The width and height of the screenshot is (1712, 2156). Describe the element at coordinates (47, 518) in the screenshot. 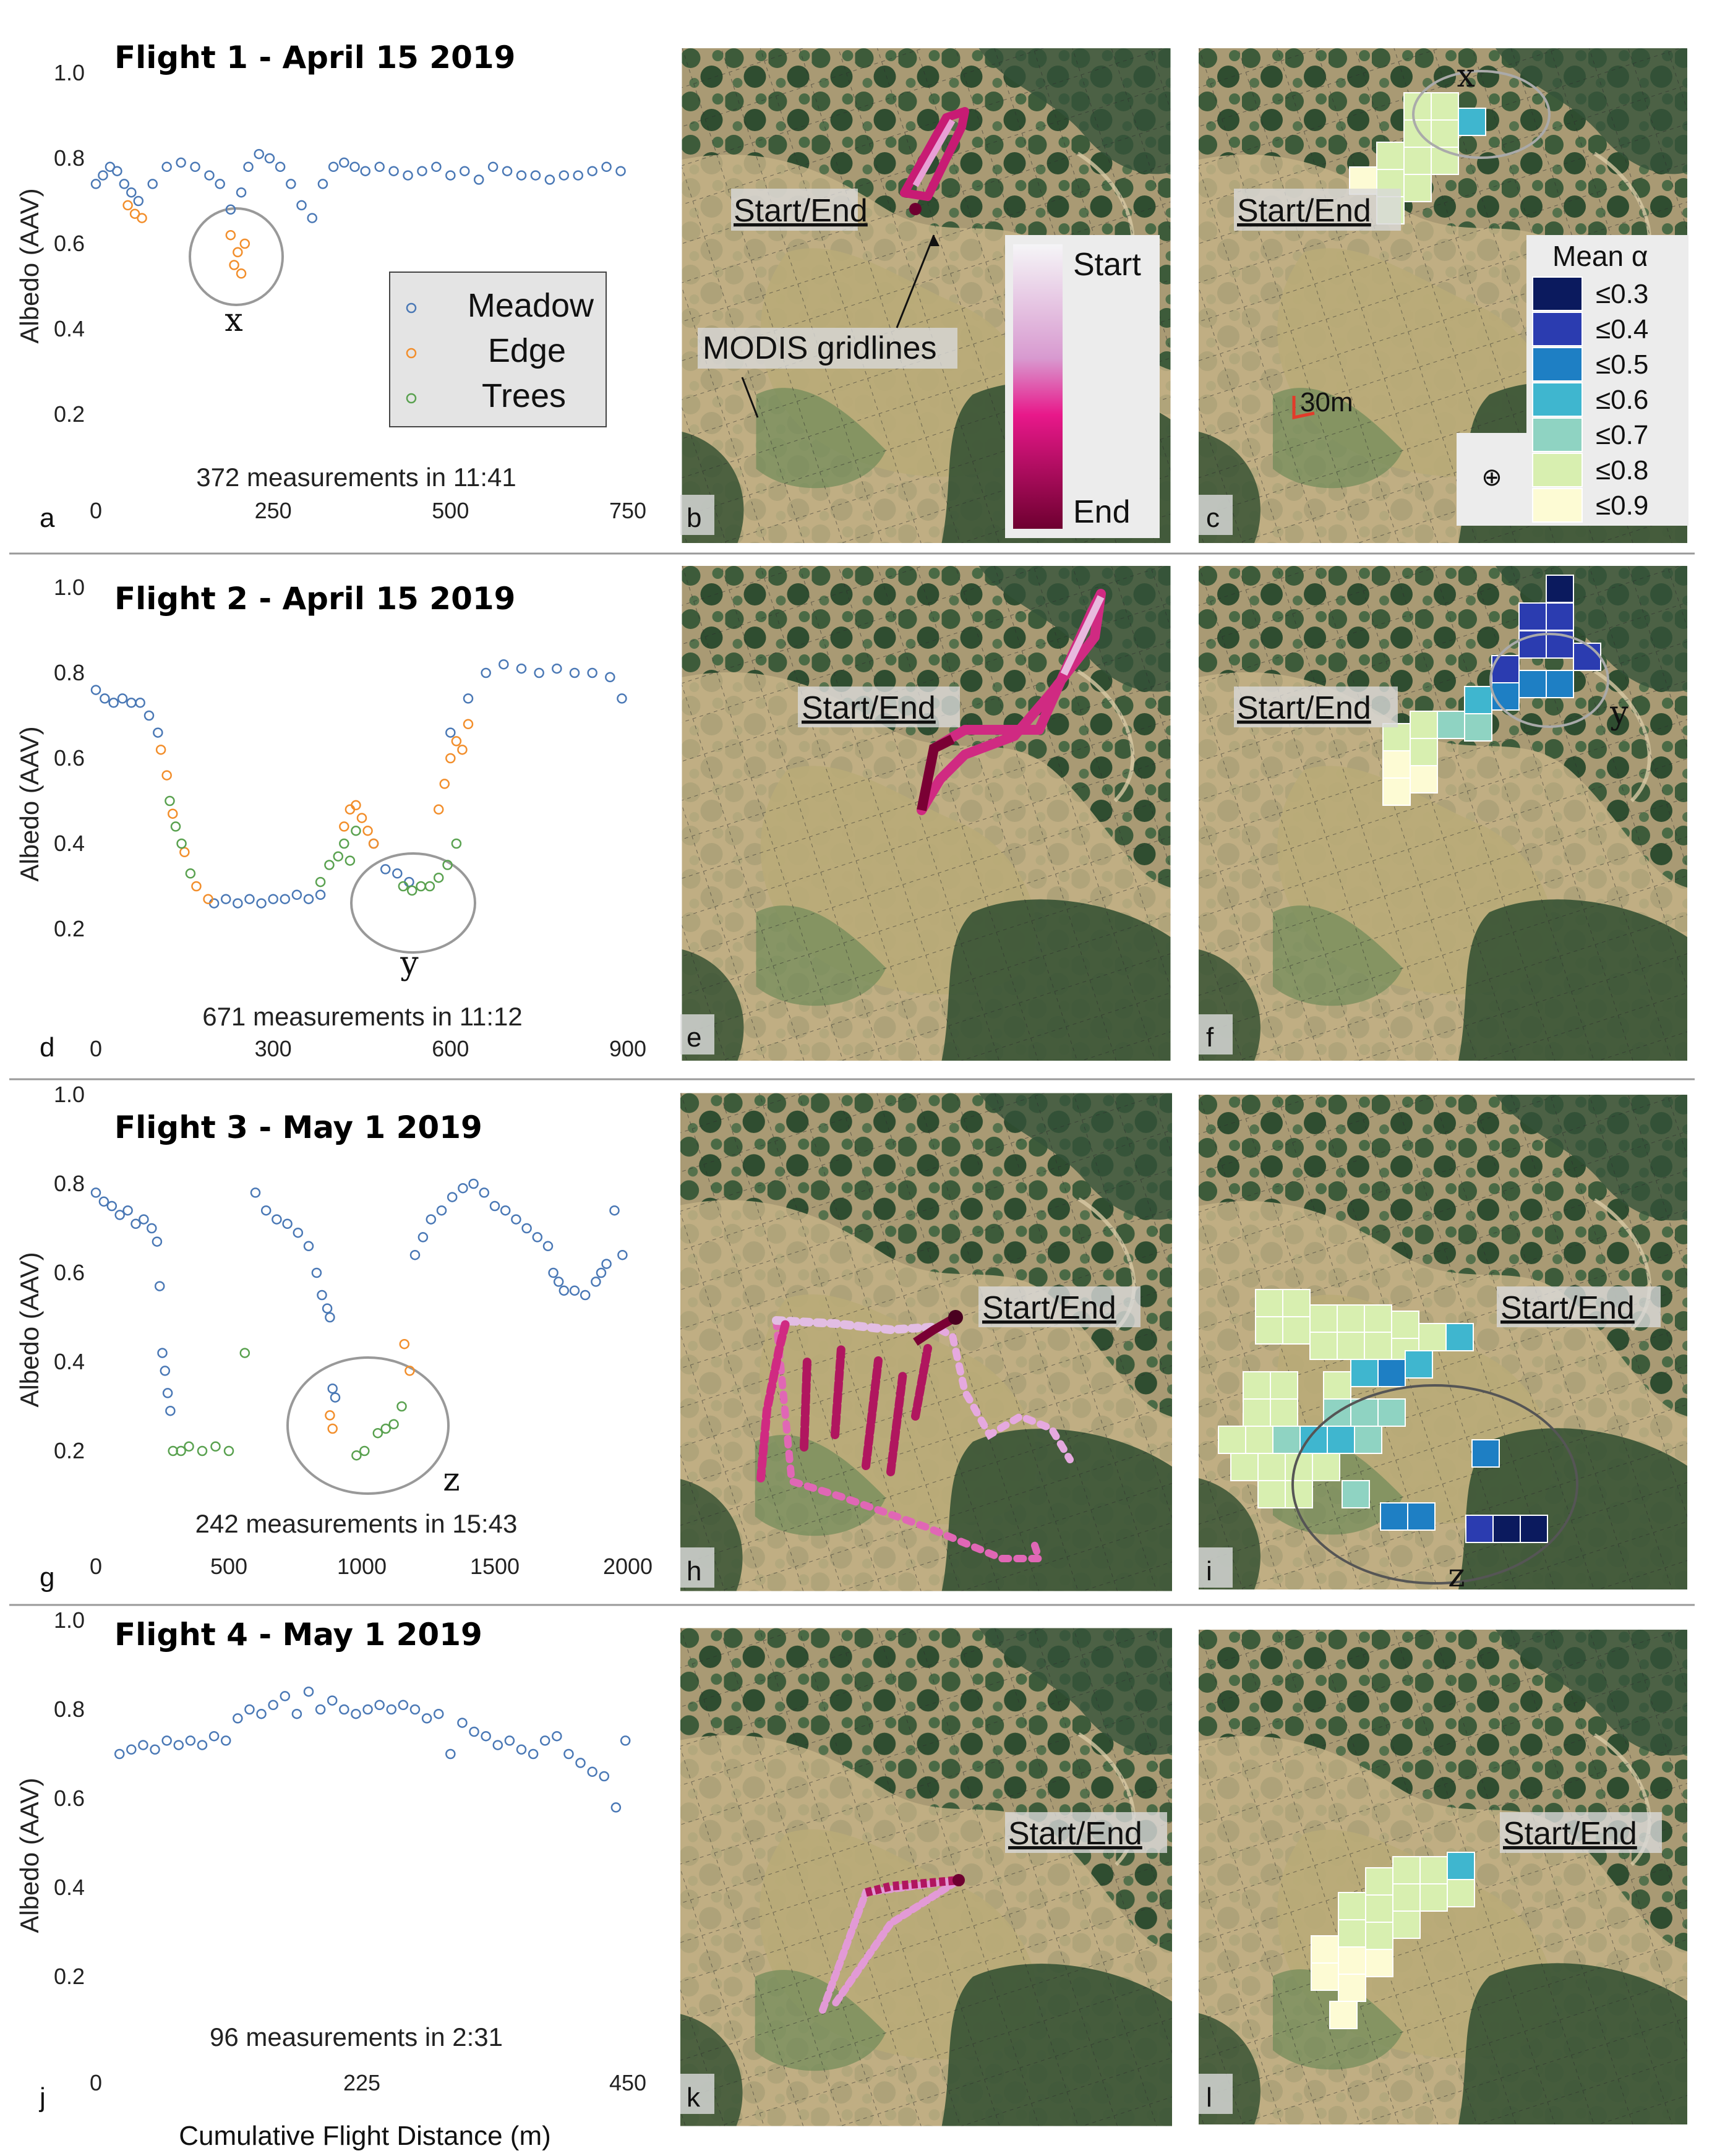

I see `panel-letter-a: a` at that location.